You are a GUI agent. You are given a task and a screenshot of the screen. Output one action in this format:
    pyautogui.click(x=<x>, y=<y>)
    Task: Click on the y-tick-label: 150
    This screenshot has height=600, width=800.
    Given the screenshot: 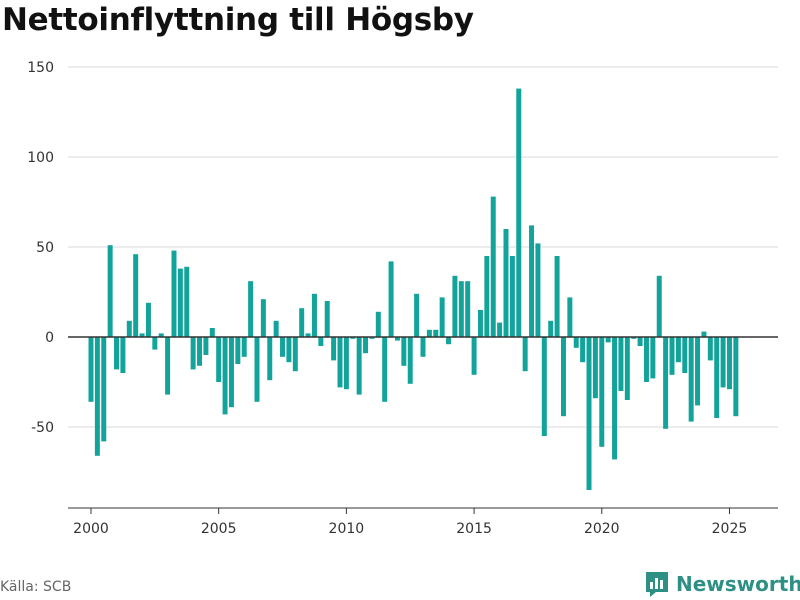 What is the action you would take?
    pyautogui.click(x=40, y=68)
    